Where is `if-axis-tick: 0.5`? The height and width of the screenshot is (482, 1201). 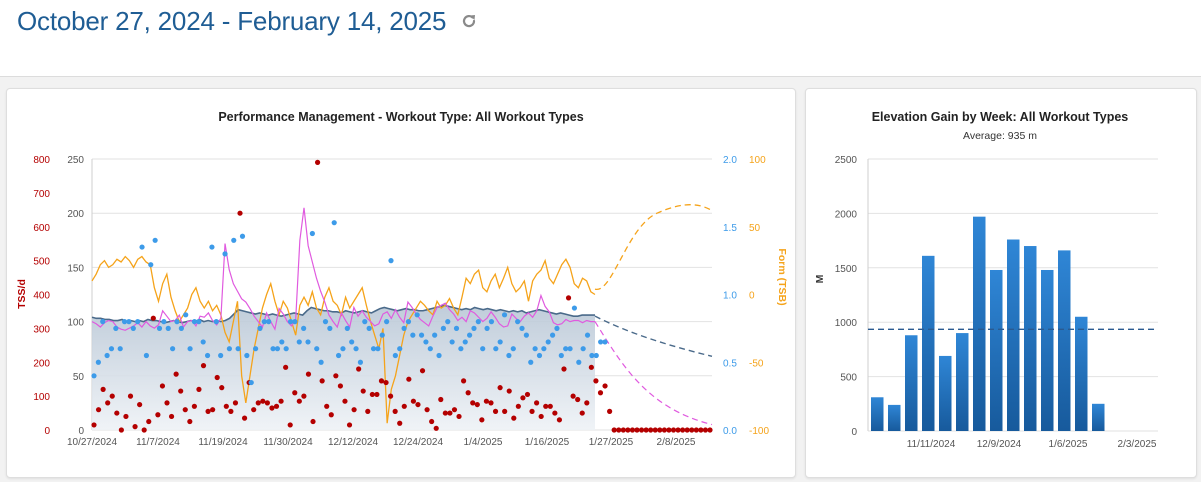 if-axis-tick: 0.5 is located at coordinates (730, 363).